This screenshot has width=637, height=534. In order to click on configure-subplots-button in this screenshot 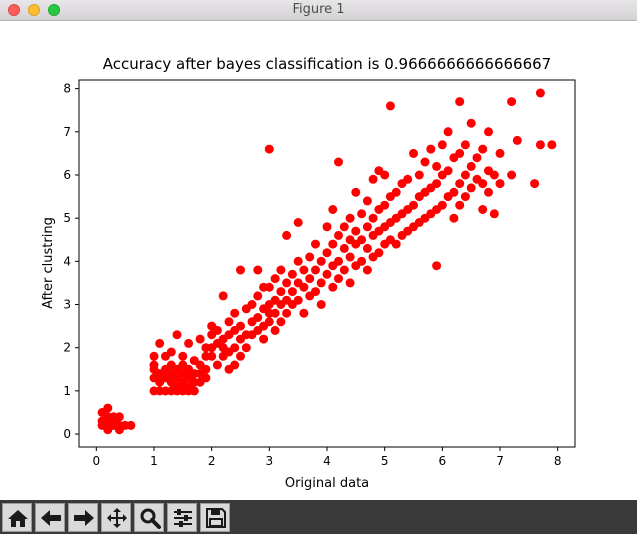, I will do `click(182, 517)`.